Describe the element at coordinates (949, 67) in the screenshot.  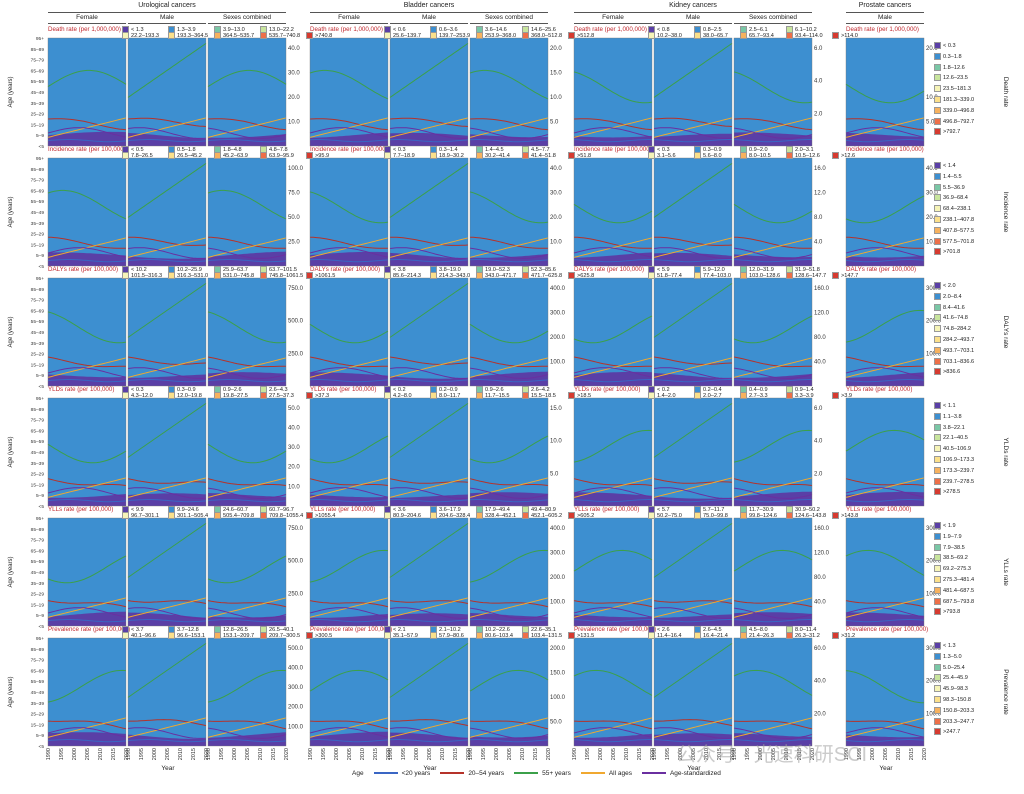
I see `legend-item-0-3-2: 1.8–12.6` at that location.